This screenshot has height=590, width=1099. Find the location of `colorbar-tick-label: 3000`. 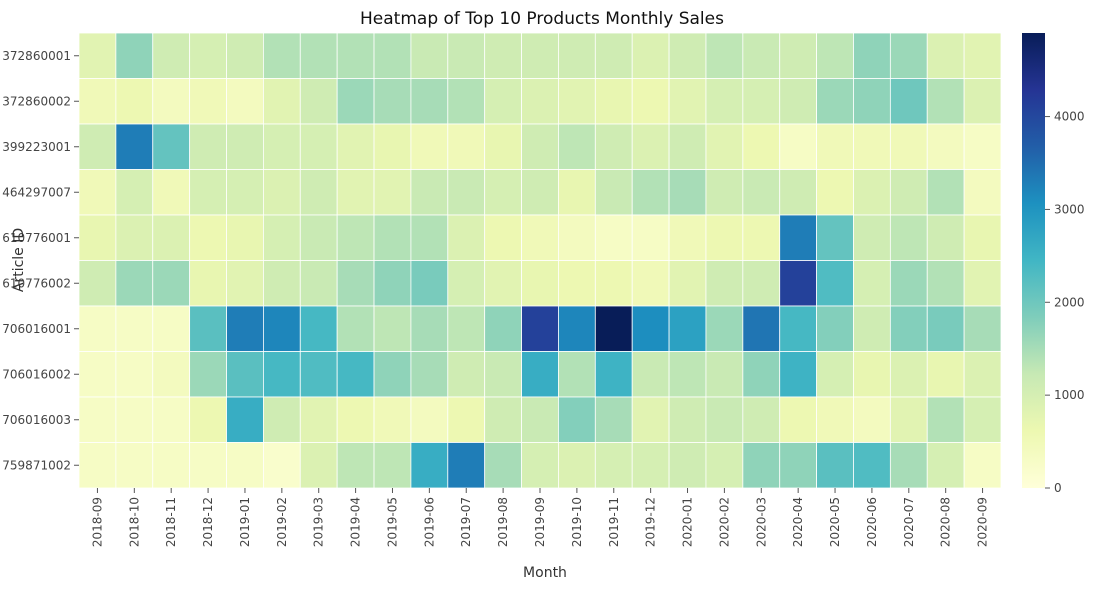

colorbar-tick-label: 3000 is located at coordinates (1069, 209).